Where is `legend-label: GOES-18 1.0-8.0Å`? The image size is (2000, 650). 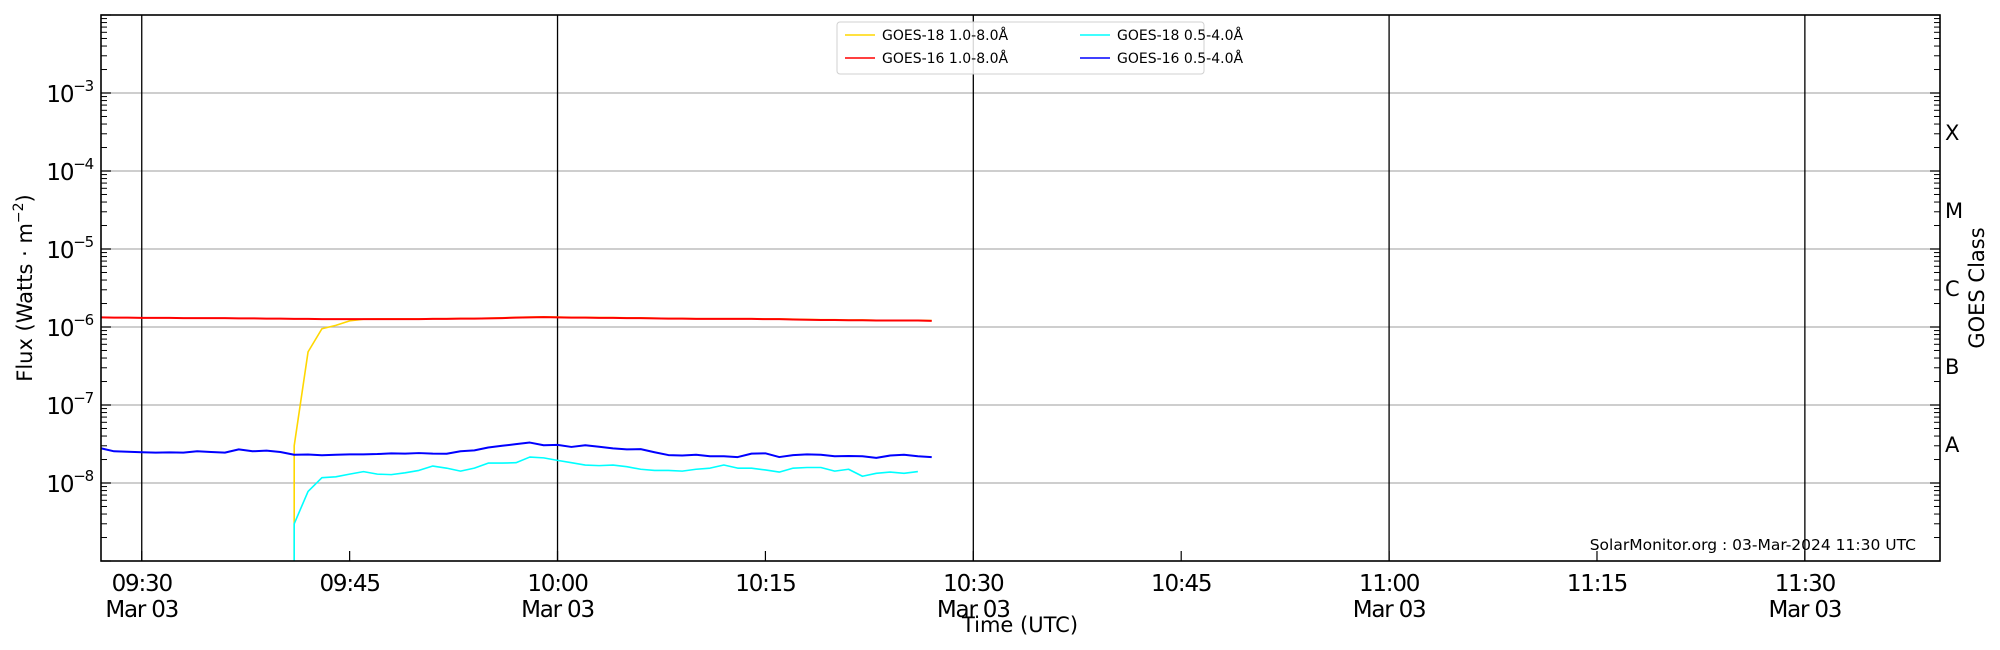 legend-label: GOES-18 1.0-8.0Å is located at coordinates (945, 35).